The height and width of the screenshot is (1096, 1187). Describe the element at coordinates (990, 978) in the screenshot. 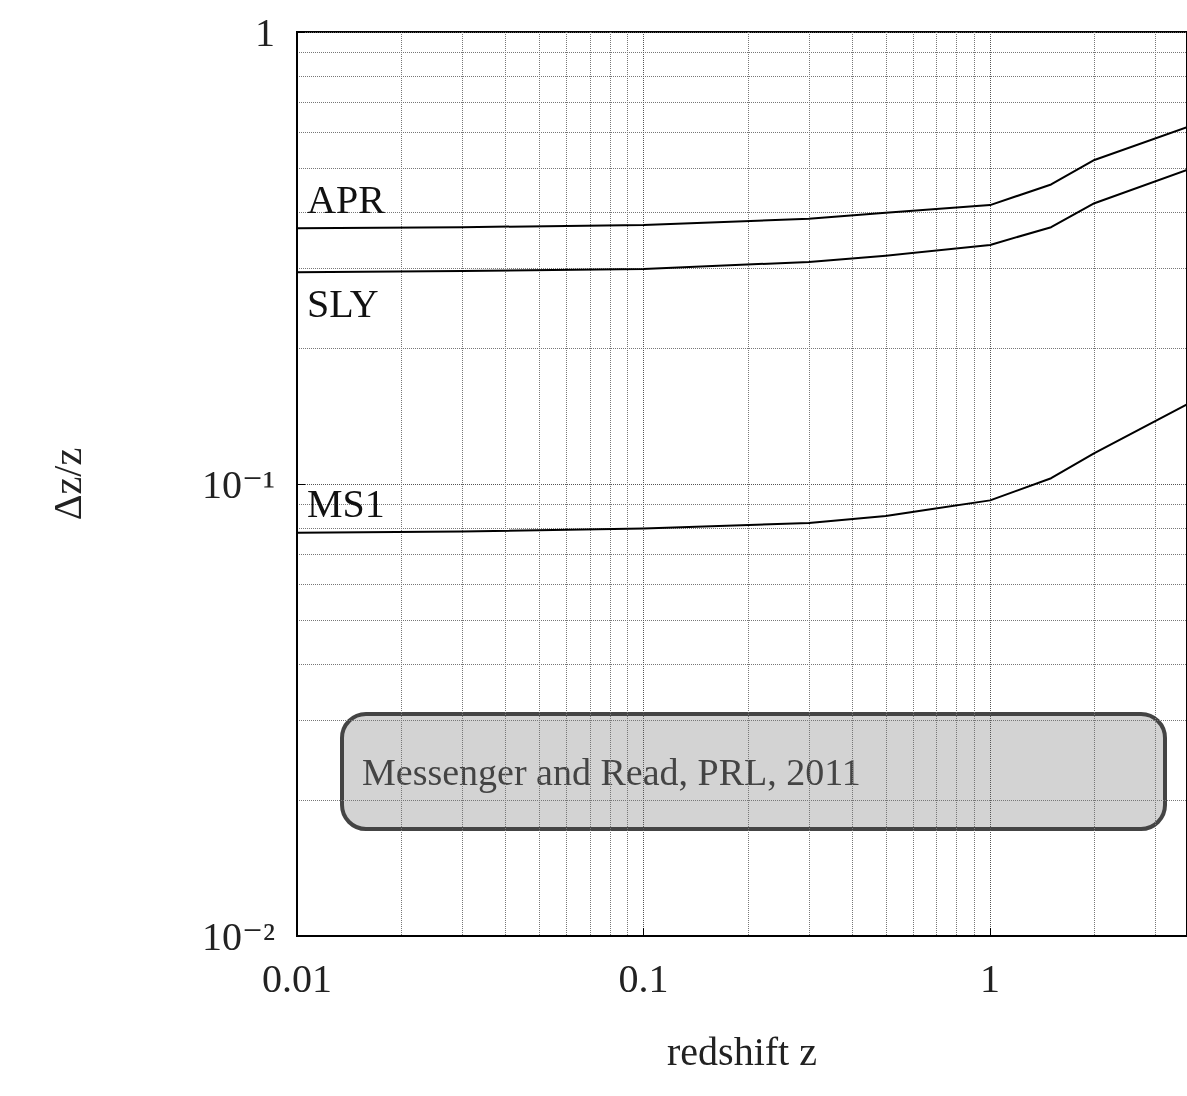

I see `x-tick-label: 1` at that location.